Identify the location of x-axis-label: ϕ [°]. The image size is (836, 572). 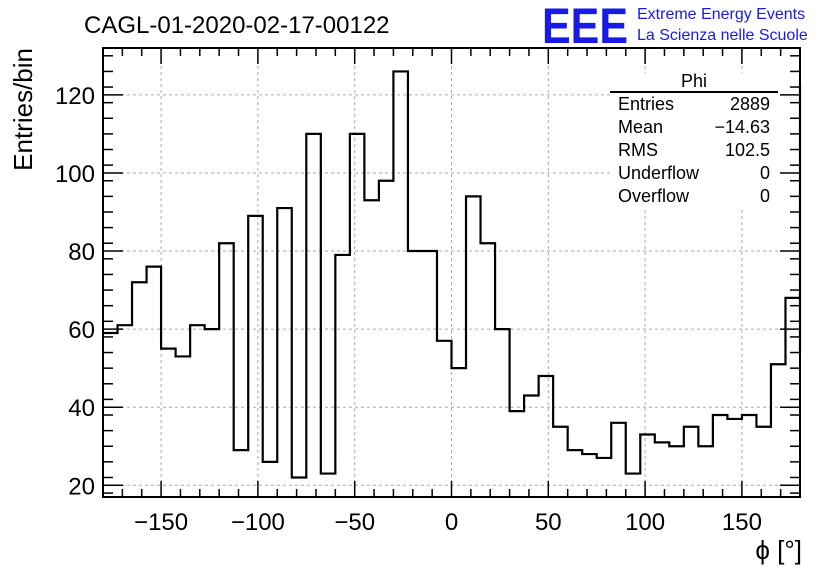
(778, 550).